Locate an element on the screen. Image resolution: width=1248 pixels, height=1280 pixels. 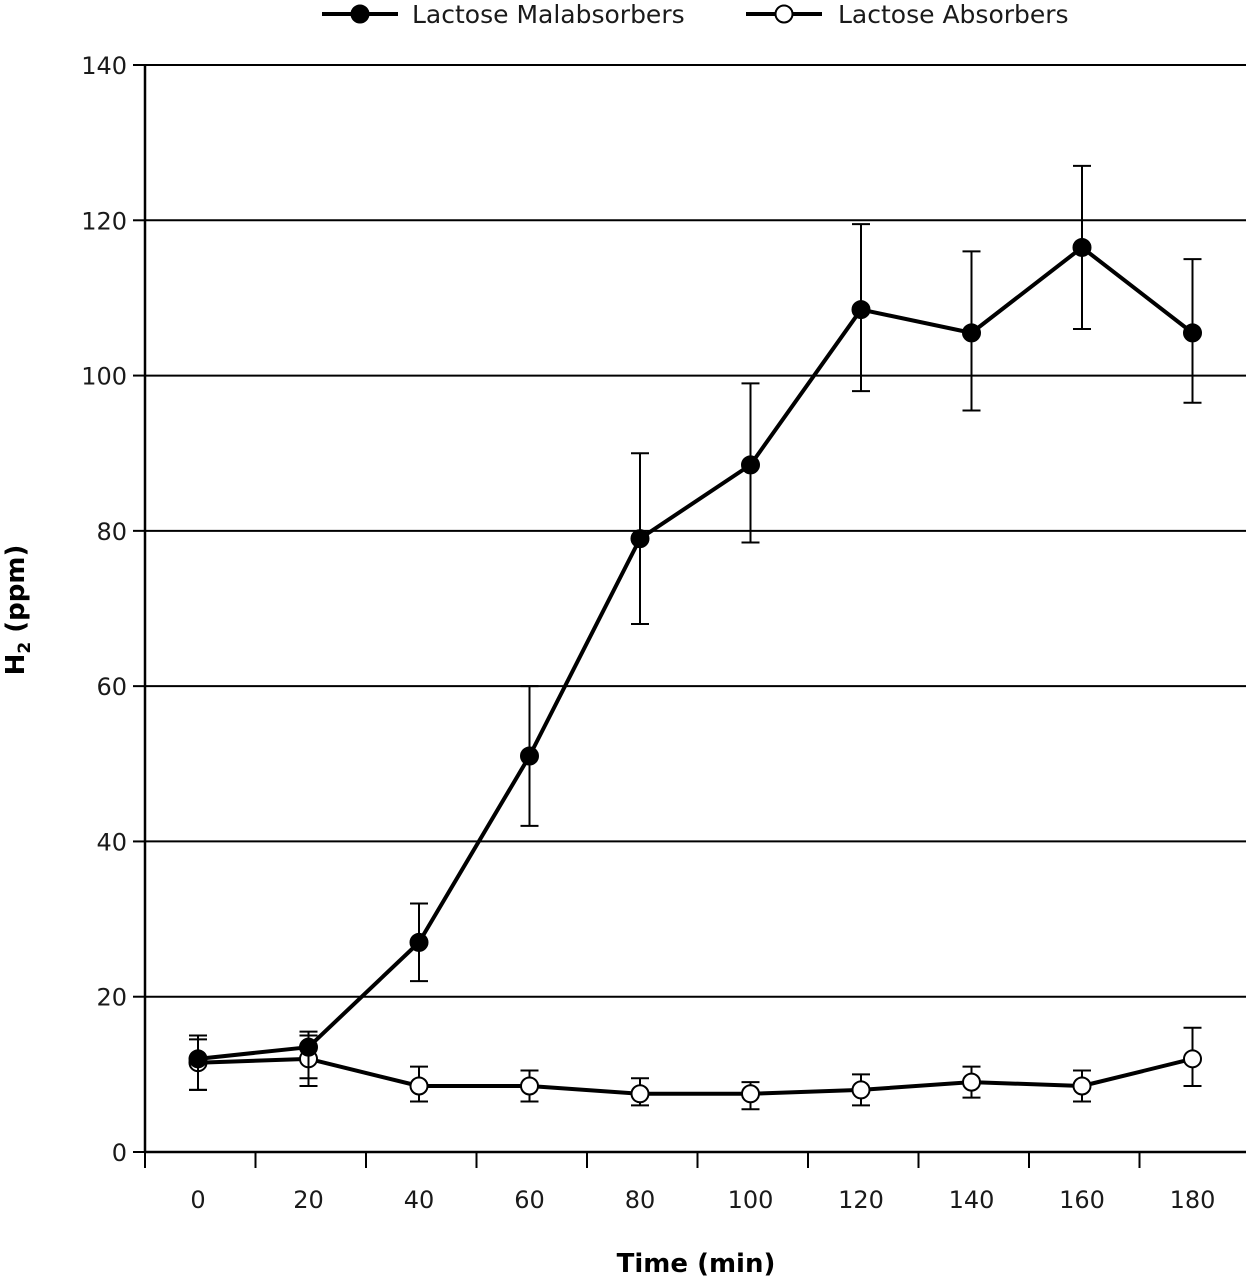
x-tick-label-40: 40 is located at coordinates (419, 1200).